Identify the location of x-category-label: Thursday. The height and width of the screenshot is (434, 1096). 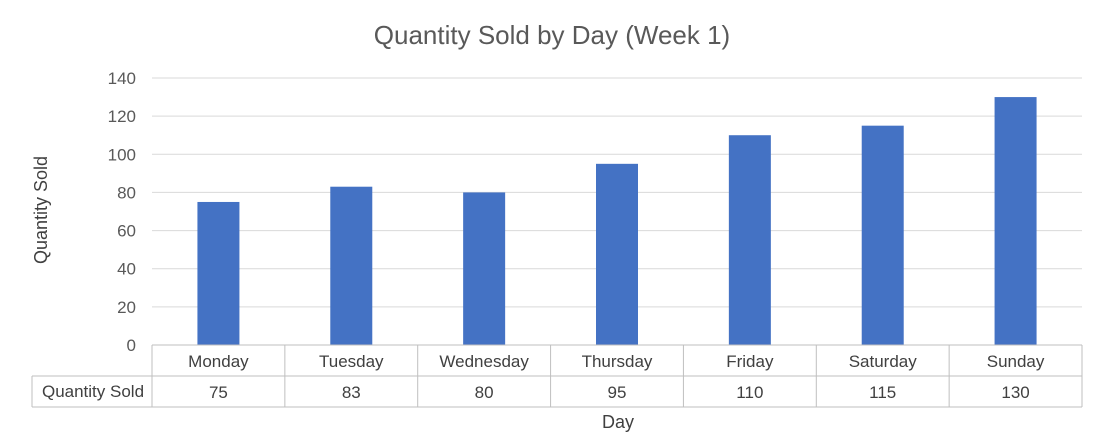
(617, 361).